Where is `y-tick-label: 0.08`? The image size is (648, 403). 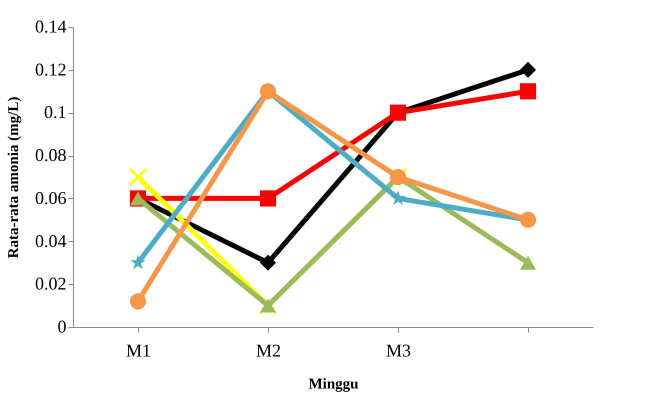
y-tick-label: 0.08 is located at coordinates (50, 155).